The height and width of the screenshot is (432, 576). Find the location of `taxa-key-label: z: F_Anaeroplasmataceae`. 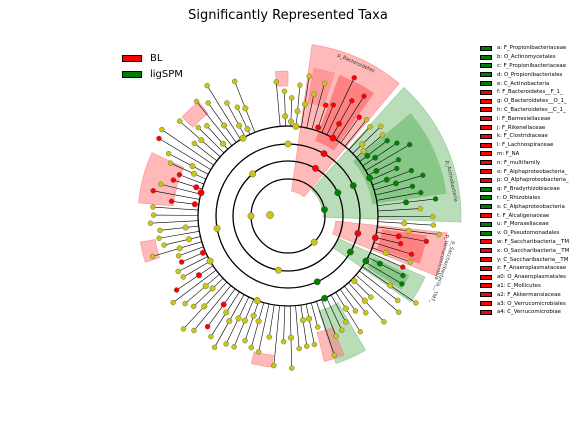

taxa-key-label: z: F_Anaeroplasmataceae is located at coordinates (532, 268).